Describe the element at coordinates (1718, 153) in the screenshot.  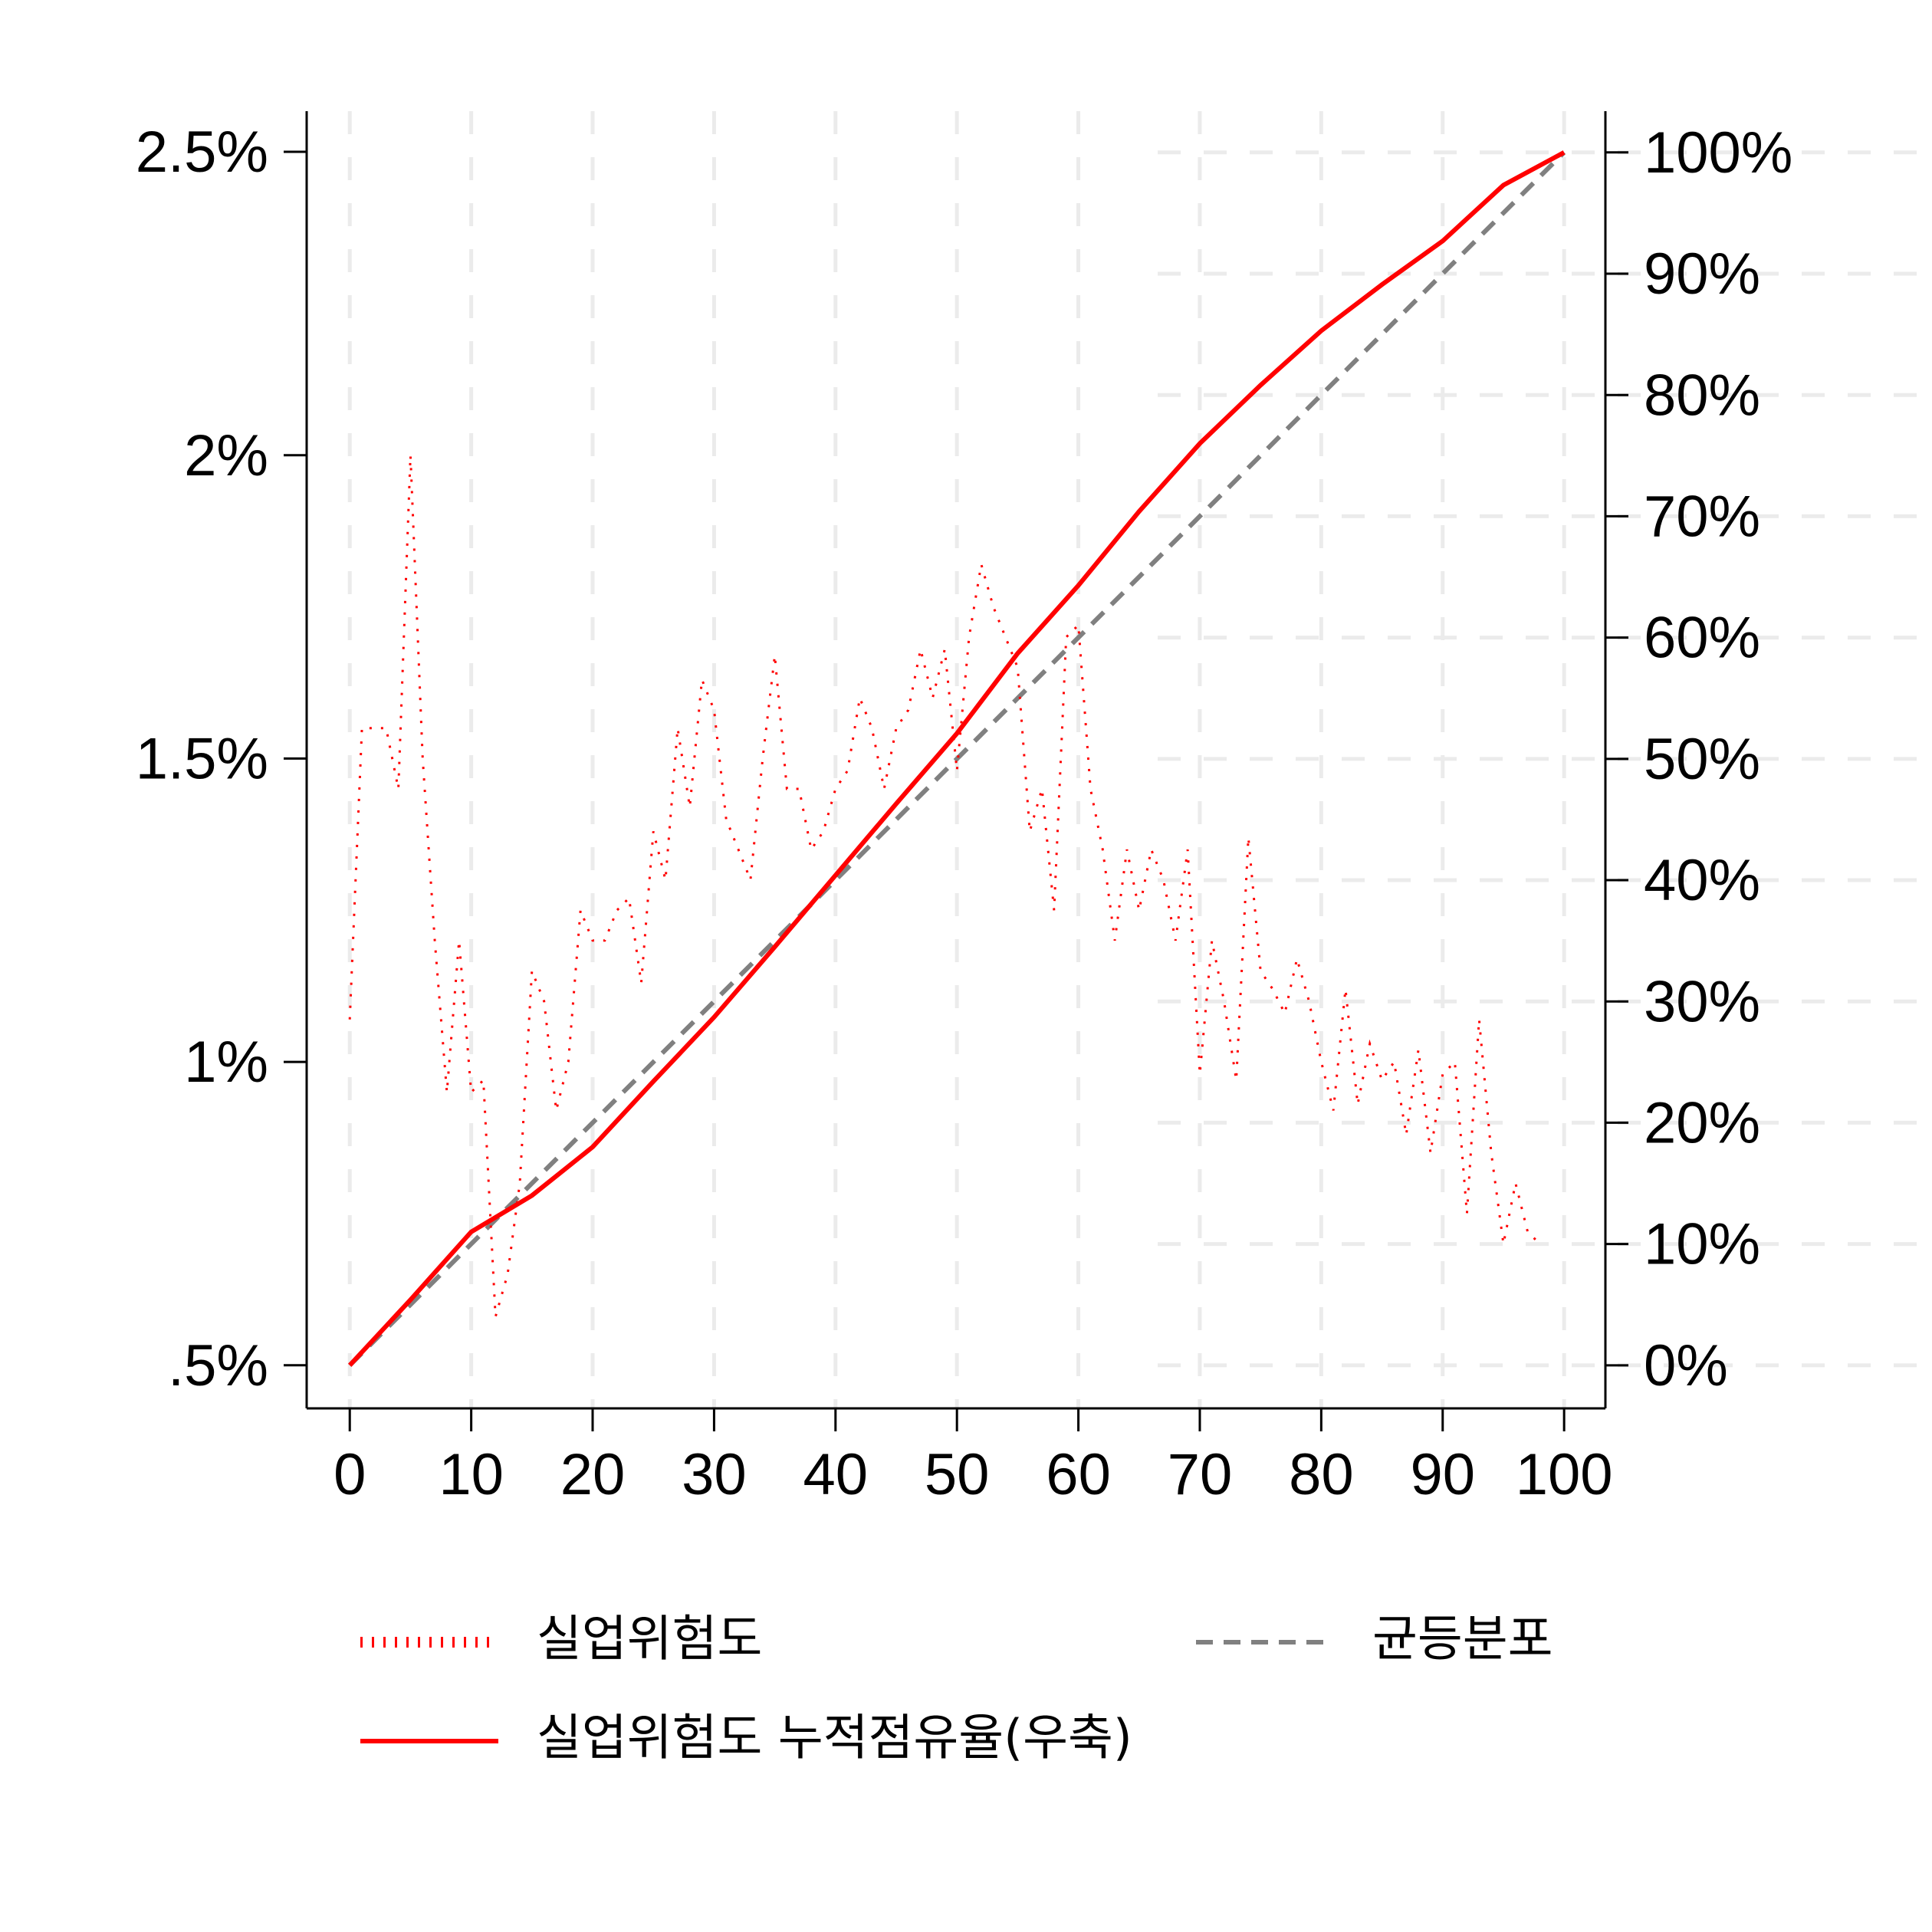
I see `y2-tick-label: 100%` at that location.